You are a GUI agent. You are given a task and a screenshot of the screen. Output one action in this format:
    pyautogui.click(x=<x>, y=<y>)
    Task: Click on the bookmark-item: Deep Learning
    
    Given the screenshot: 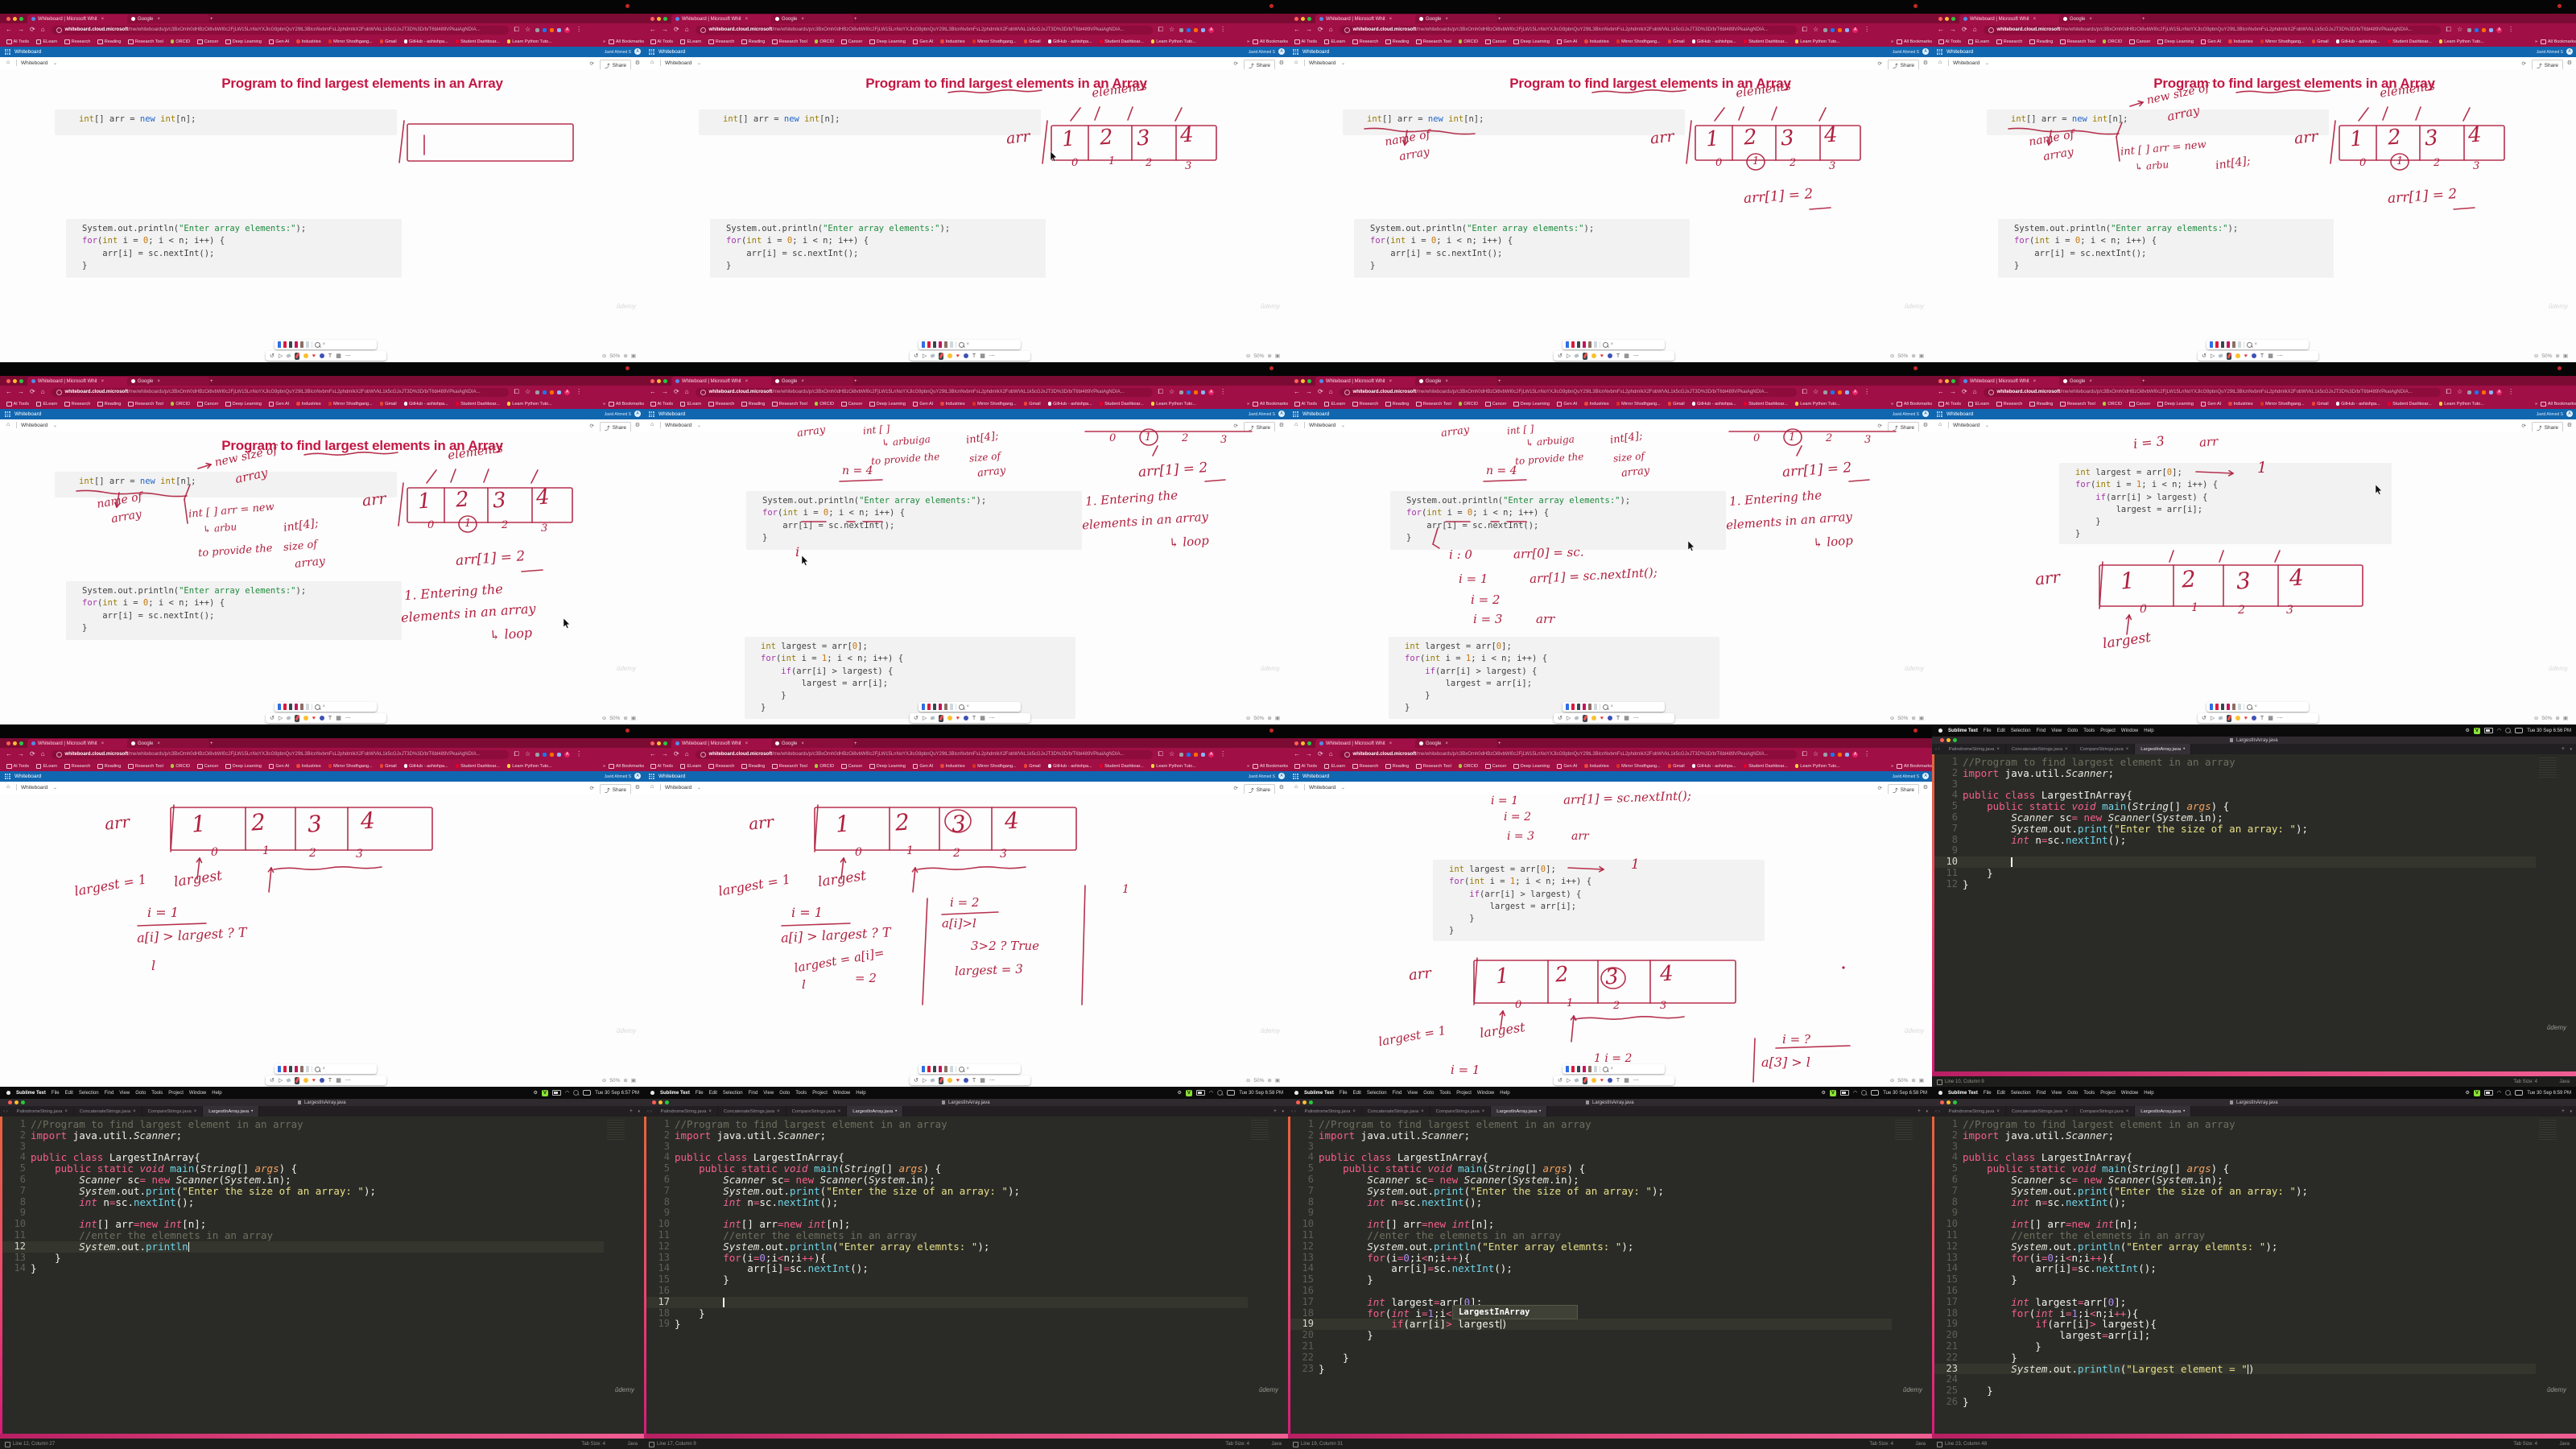 What is the action you would take?
    pyautogui.click(x=243, y=41)
    